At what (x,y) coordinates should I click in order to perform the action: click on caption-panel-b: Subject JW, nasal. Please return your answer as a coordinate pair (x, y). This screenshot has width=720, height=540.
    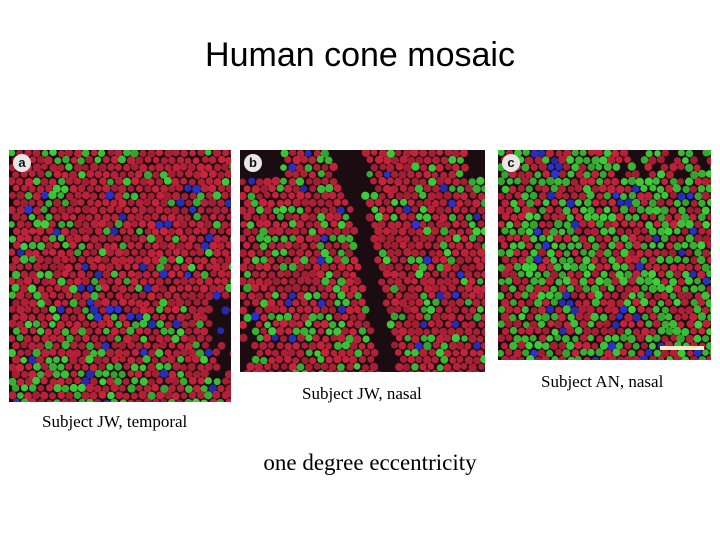
    Looking at the image, I should click on (362, 393).